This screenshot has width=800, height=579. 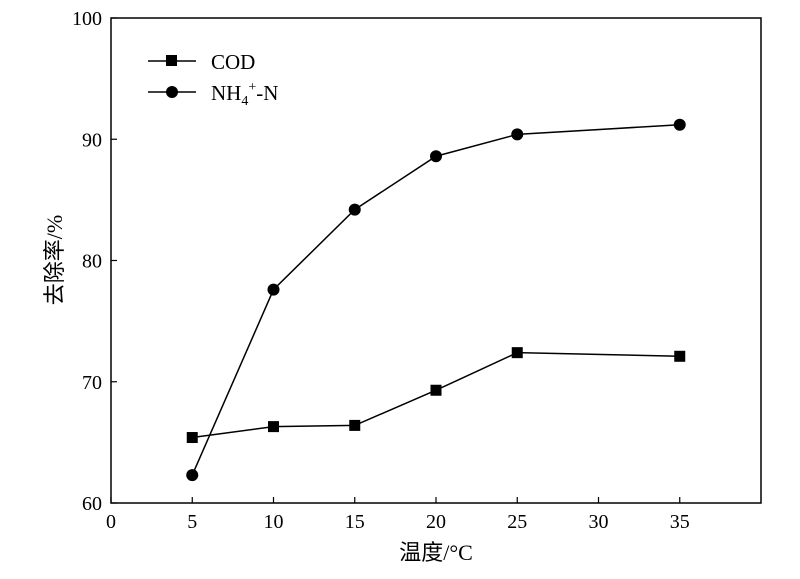 What do you see at coordinates (172, 92) in the screenshot?
I see `legend-nh4-marker` at bounding box center [172, 92].